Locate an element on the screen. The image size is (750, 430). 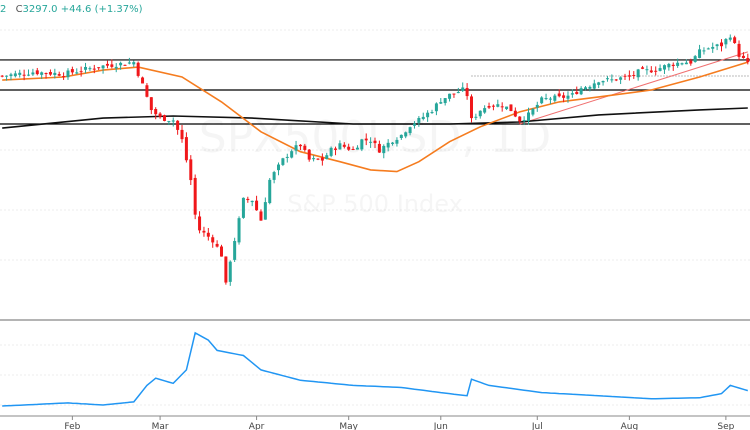
legend-prefix: 2 is located at coordinates (3, 9).